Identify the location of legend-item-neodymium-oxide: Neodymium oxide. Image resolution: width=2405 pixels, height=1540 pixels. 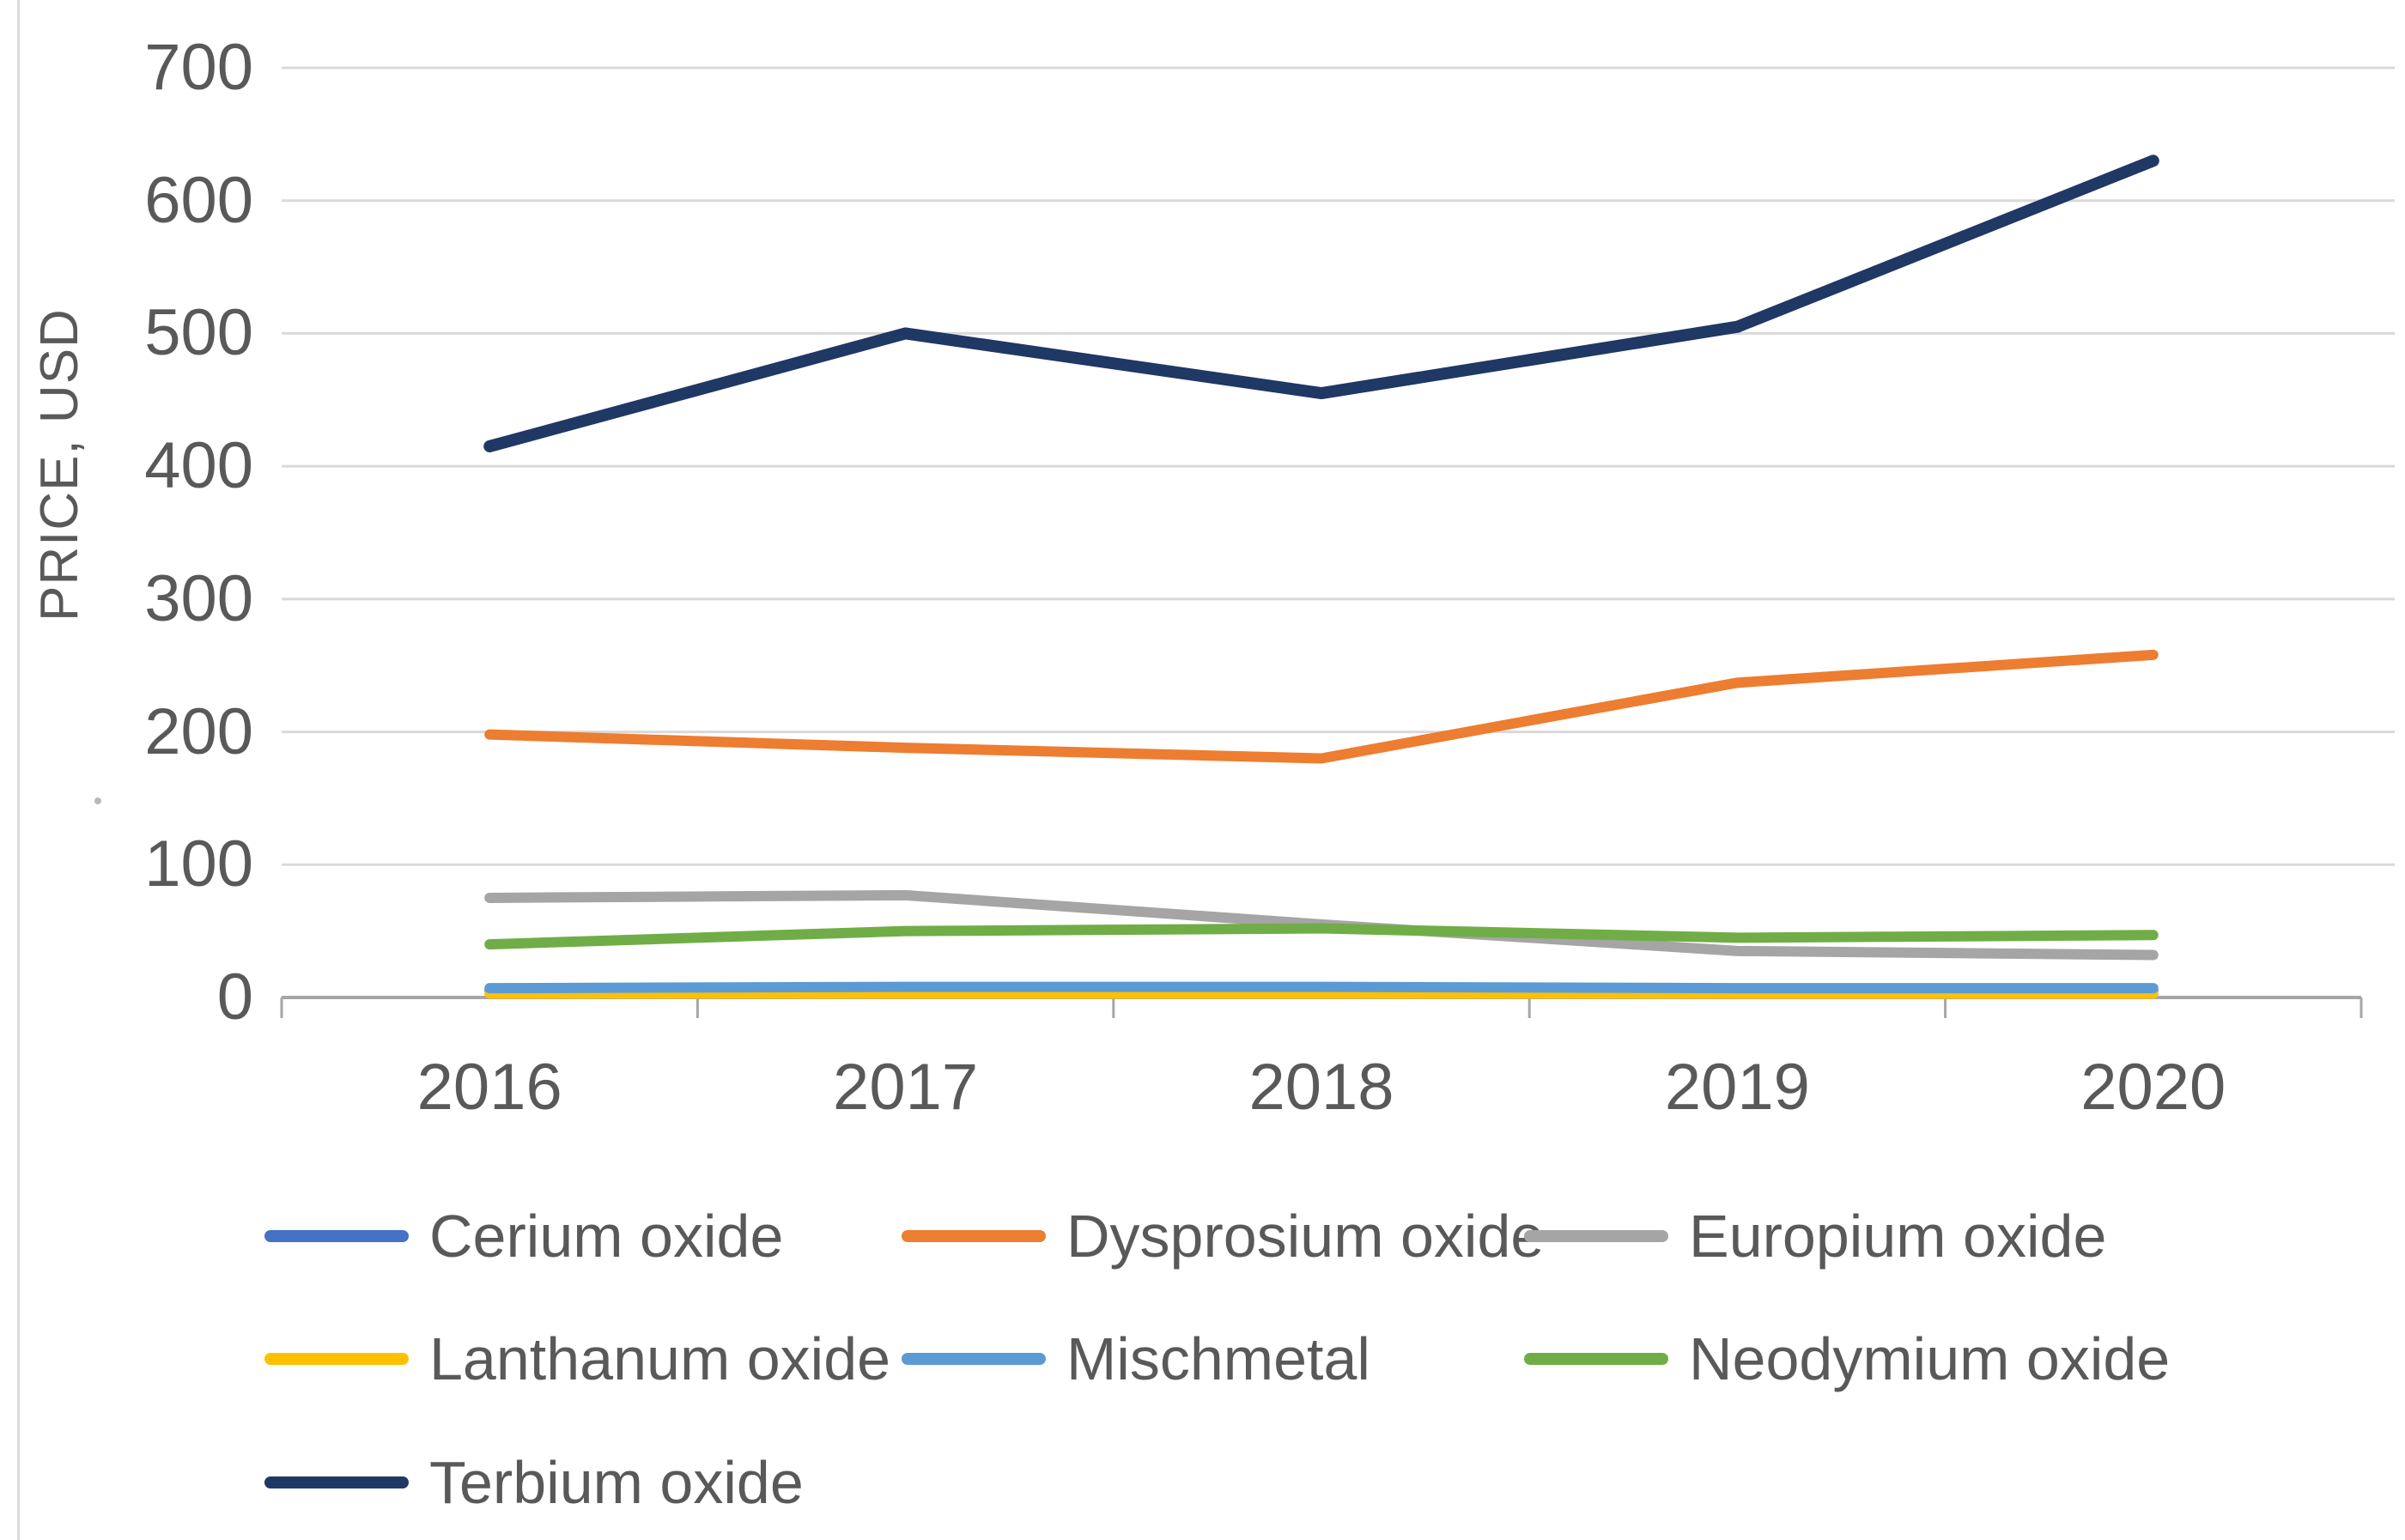
(1847, 1359).